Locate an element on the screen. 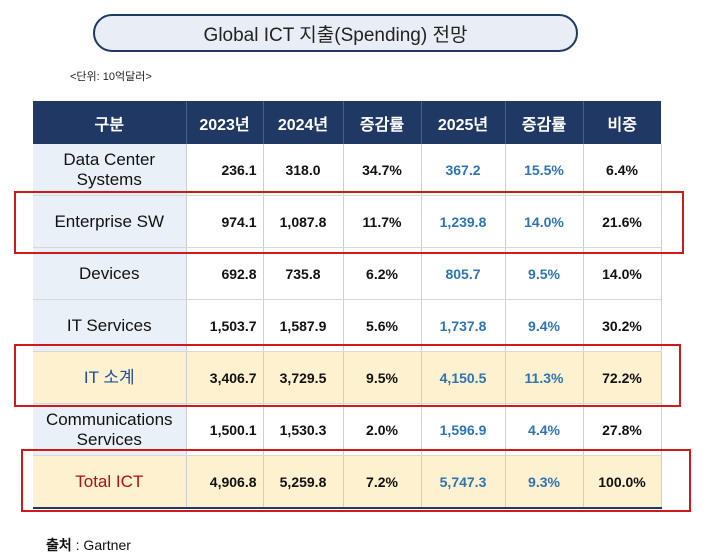 This screenshot has width=709, height=559. cell-growth-2024: 2.0% is located at coordinates (382, 429).